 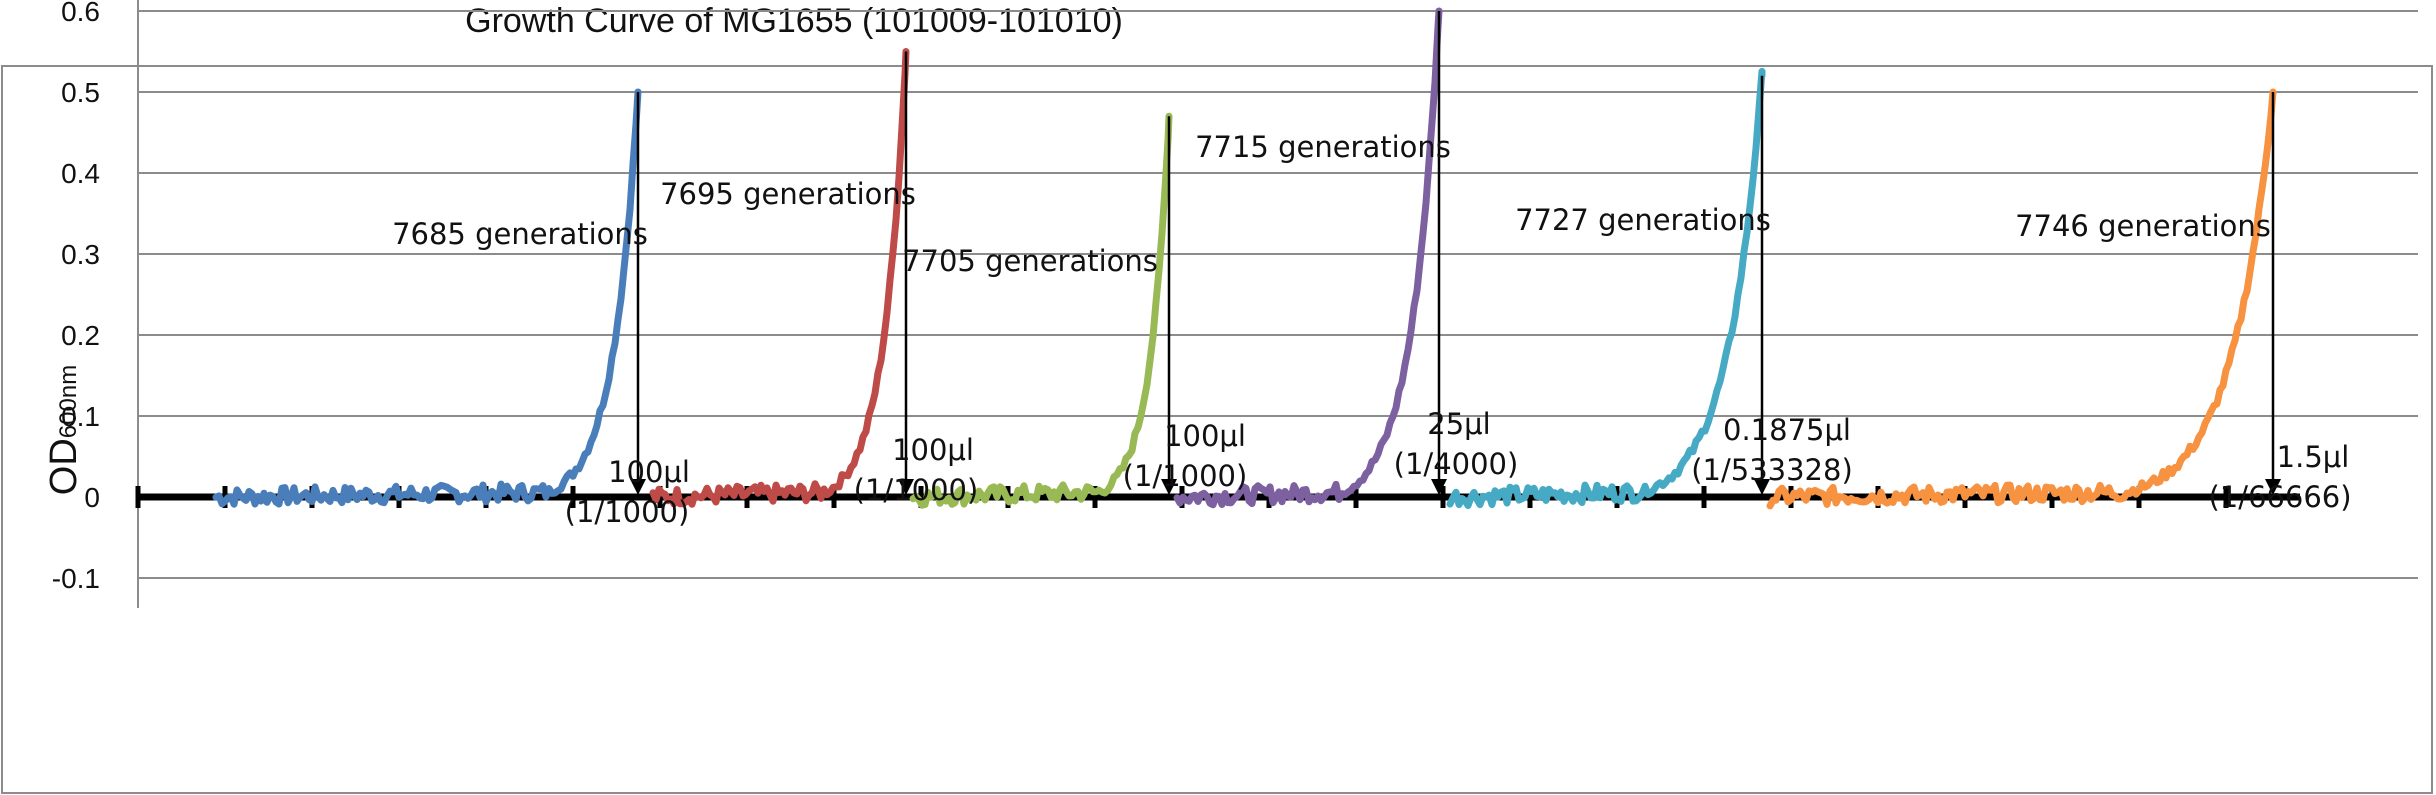 I want to click on transfer-volume-label-1: 100μl, so click(x=649, y=472).